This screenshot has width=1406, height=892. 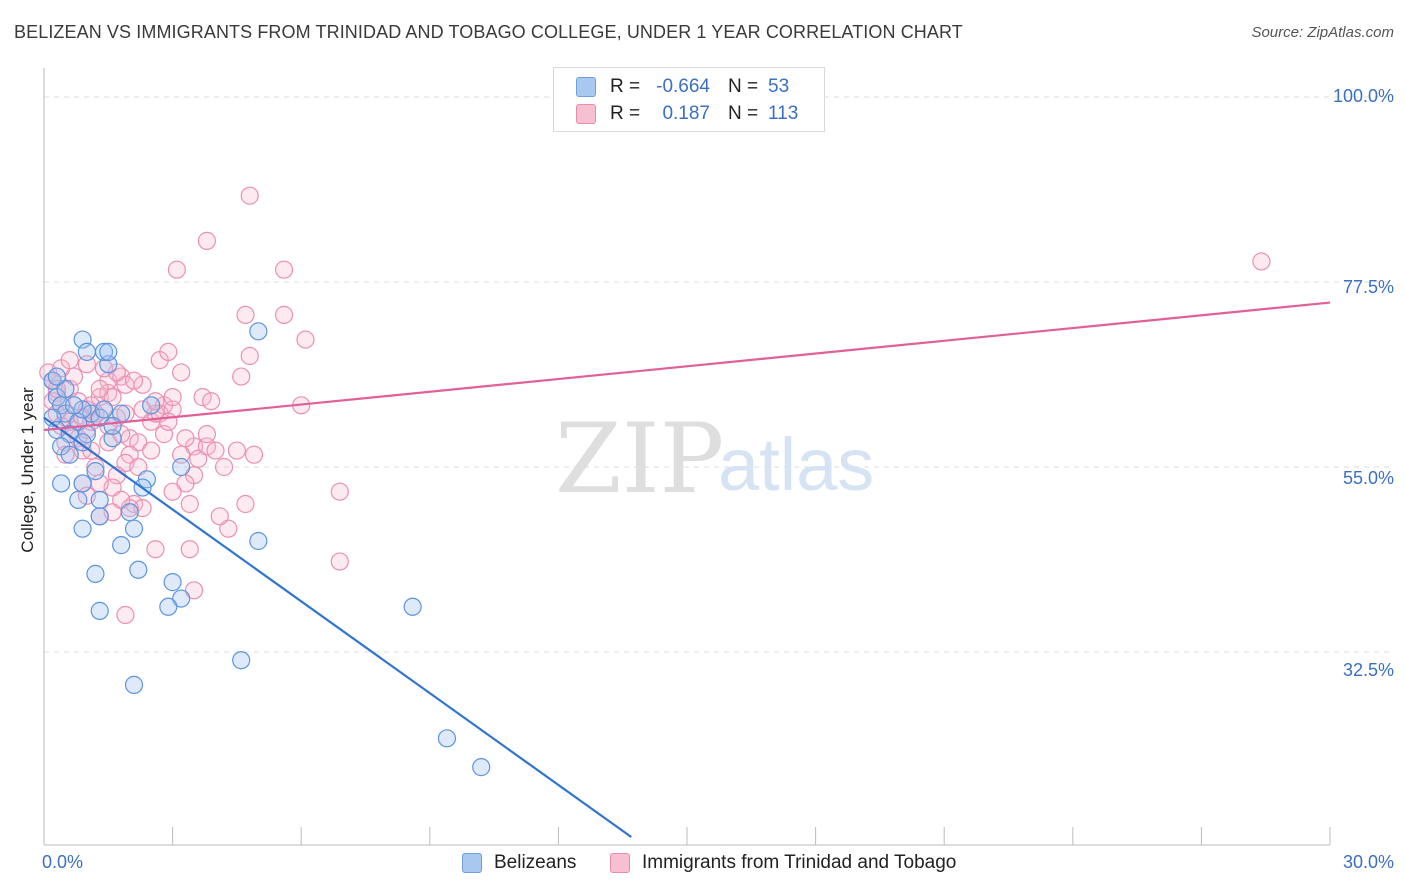 What do you see at coordinates (779, 86) in the screenshot?
I see `legend-n-value: 53` at bounding box center [779, 86].